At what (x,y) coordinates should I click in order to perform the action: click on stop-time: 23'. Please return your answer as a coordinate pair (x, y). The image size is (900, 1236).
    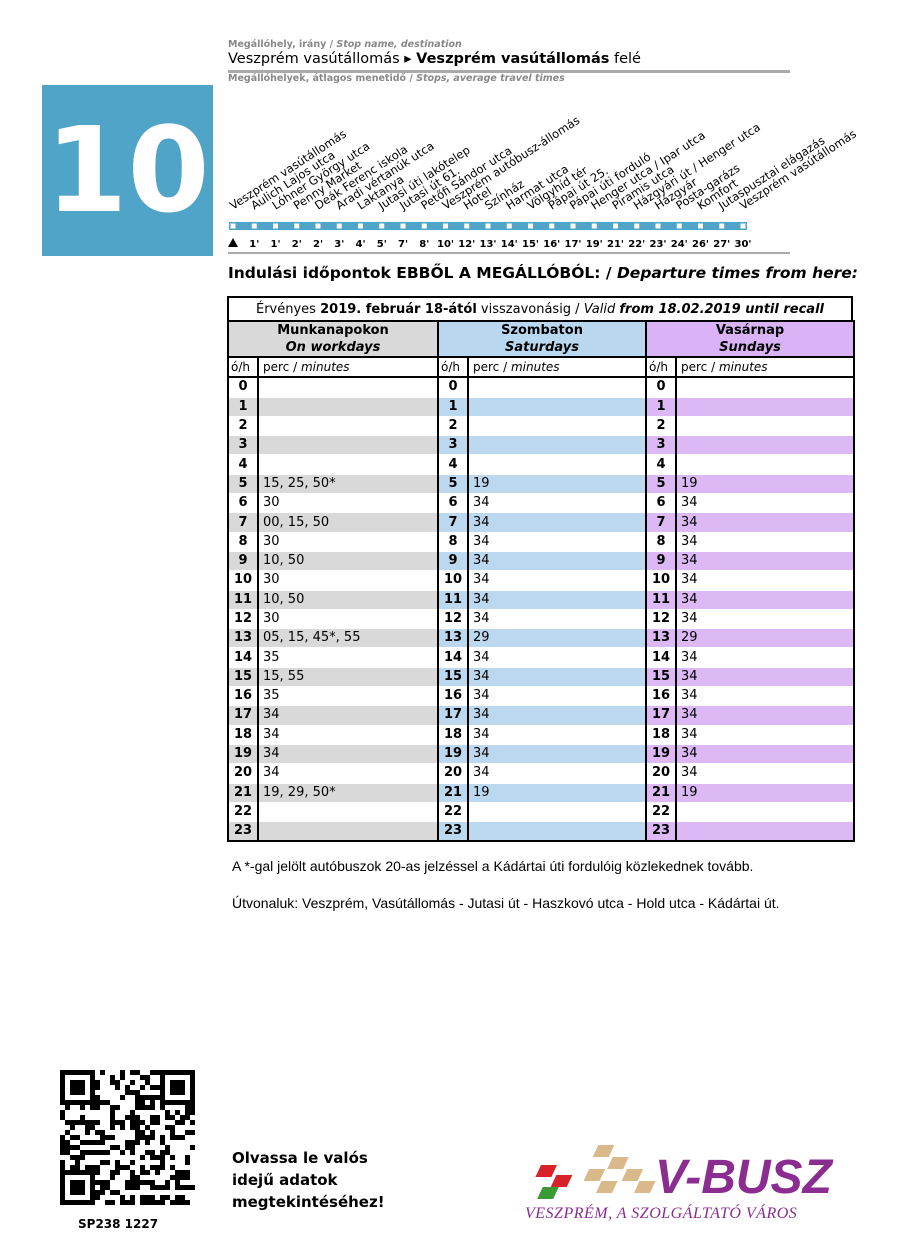
    Looking at the image, I should click on (658, 244).